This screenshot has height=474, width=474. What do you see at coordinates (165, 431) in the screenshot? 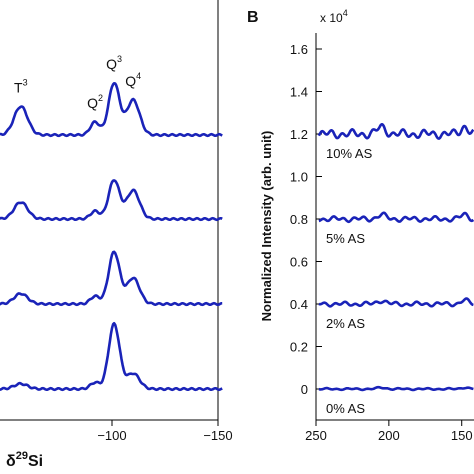
I see `panel-a-x-ticks: −100 −150` at bounding box center [165, 431].